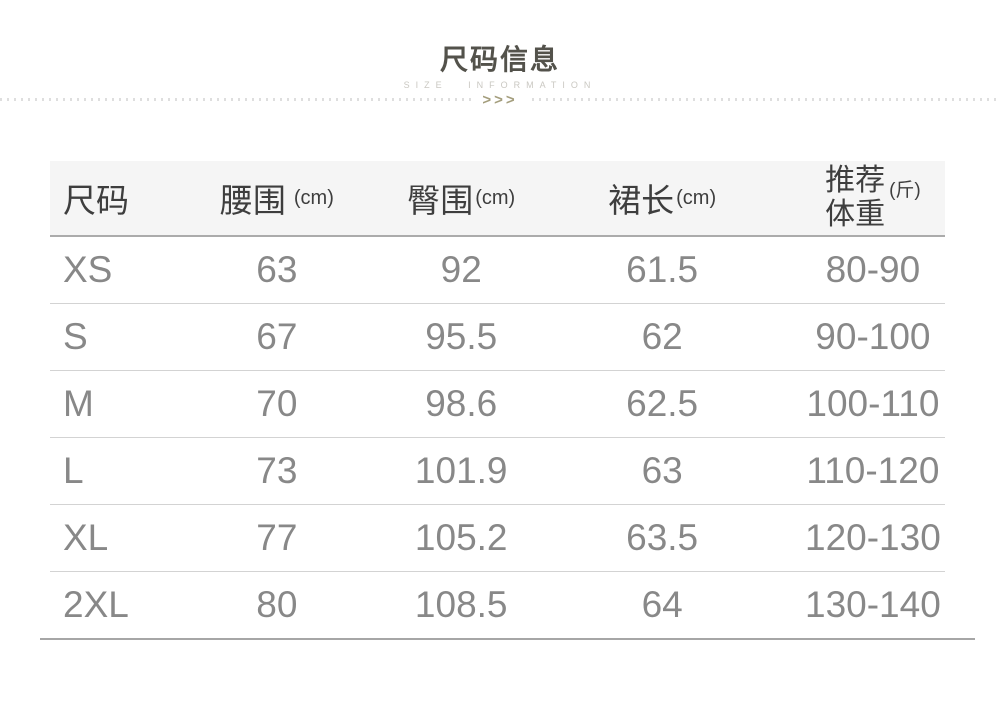  Describe the element at coordinates (78, 403) in the screenshot. I see `size-cell: M` at that location.